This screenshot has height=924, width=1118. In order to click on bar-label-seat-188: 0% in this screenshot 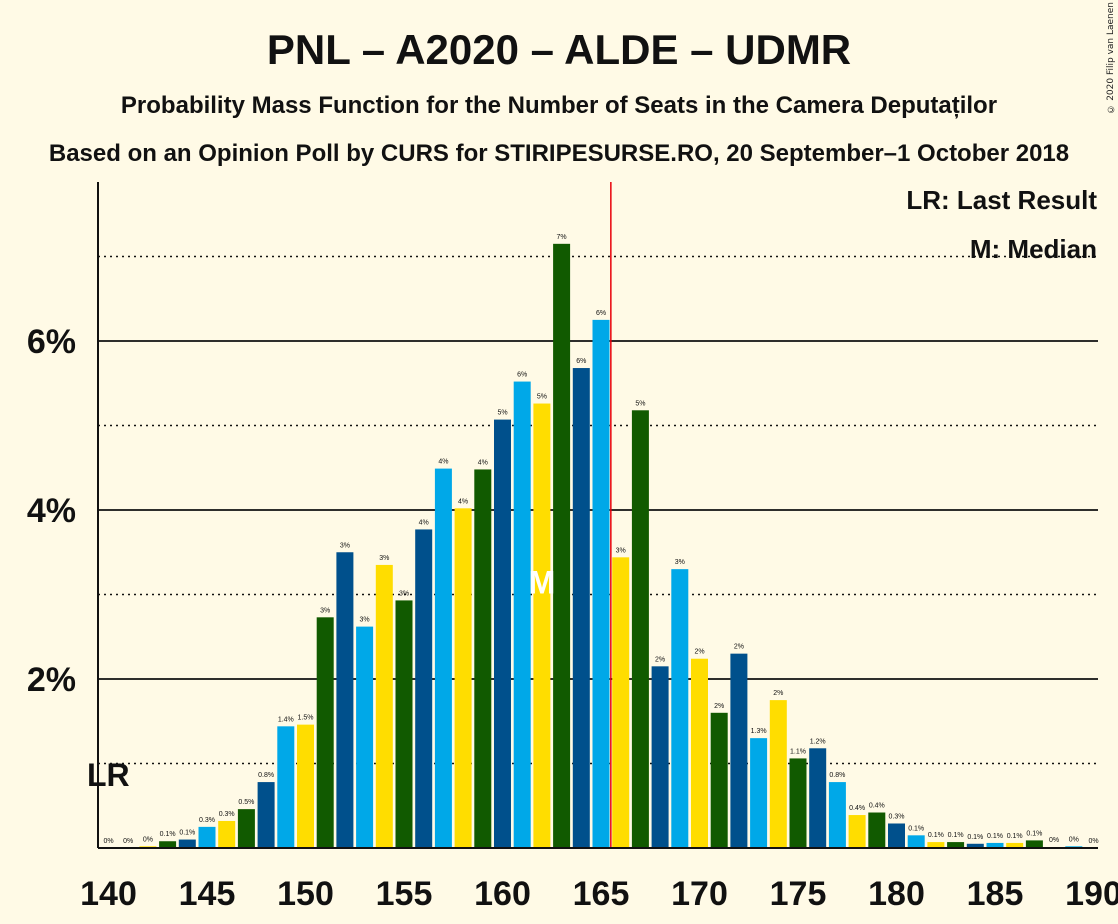, I will do `click(1054, 840)`.